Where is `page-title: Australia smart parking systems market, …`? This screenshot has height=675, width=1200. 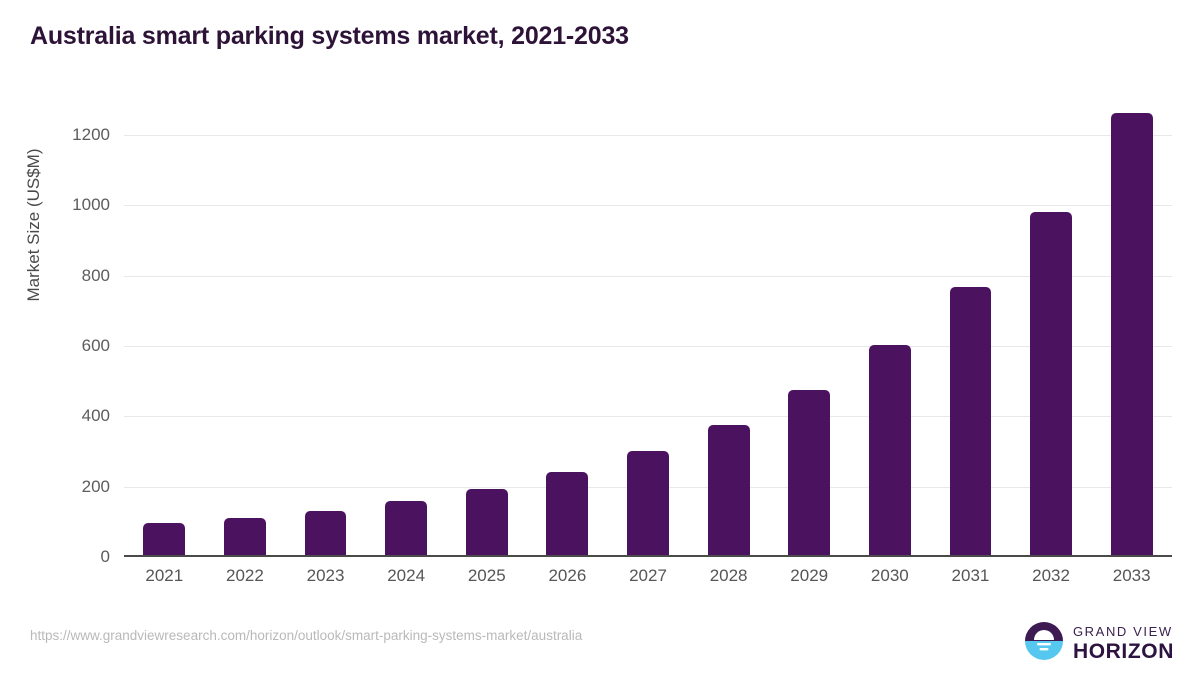
page-title: Australia smart parking systems market, … is located at coordinates (329, 36).